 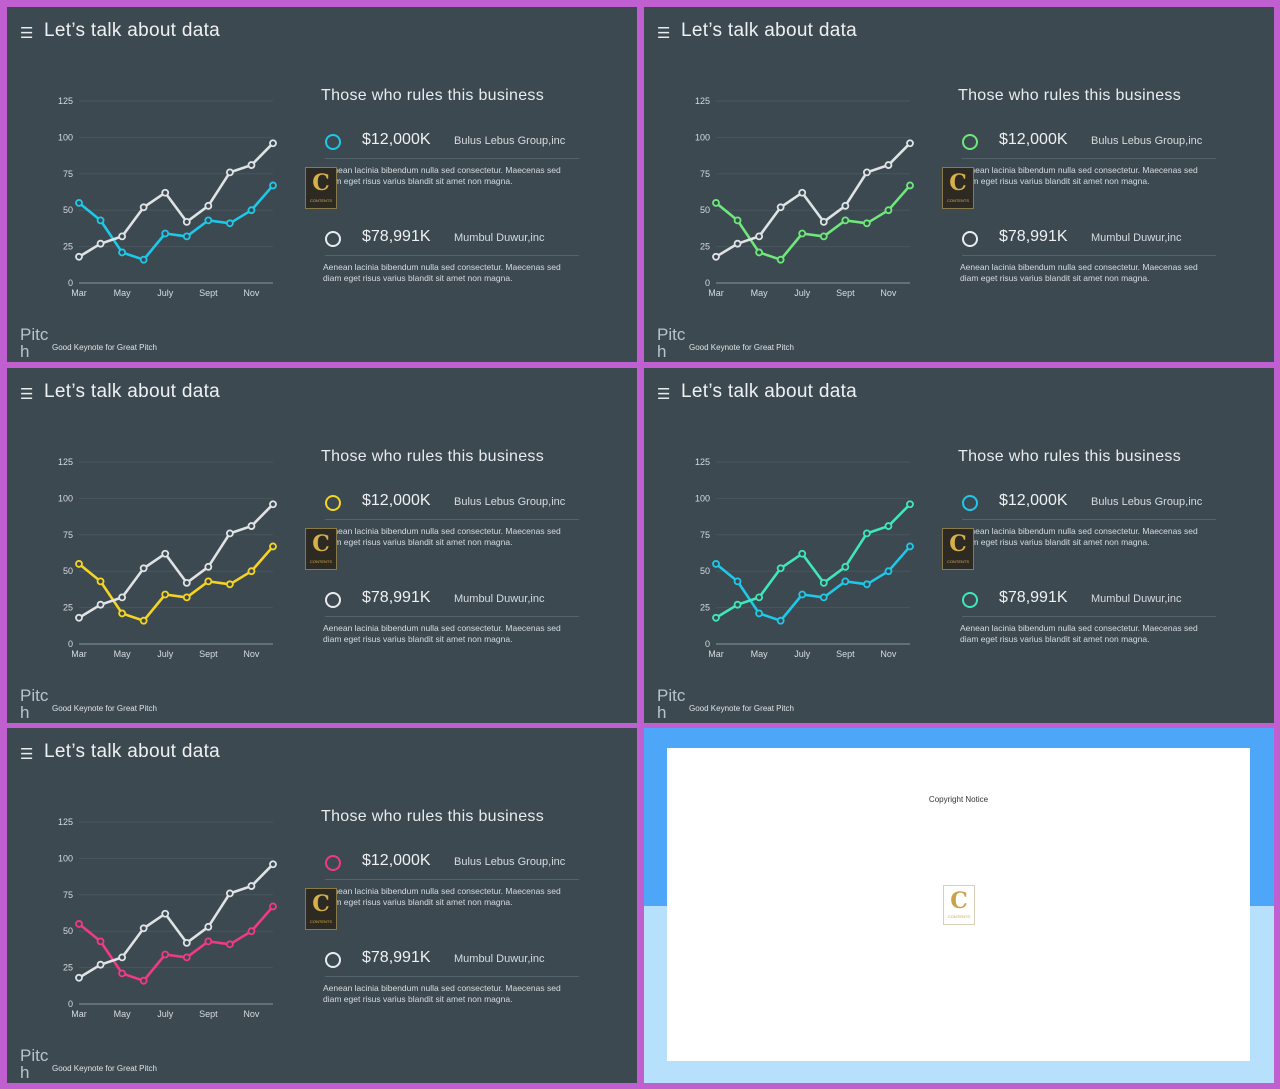 I want to click on copyright-logo: C CONTENTS, so click(x=959, y=905).